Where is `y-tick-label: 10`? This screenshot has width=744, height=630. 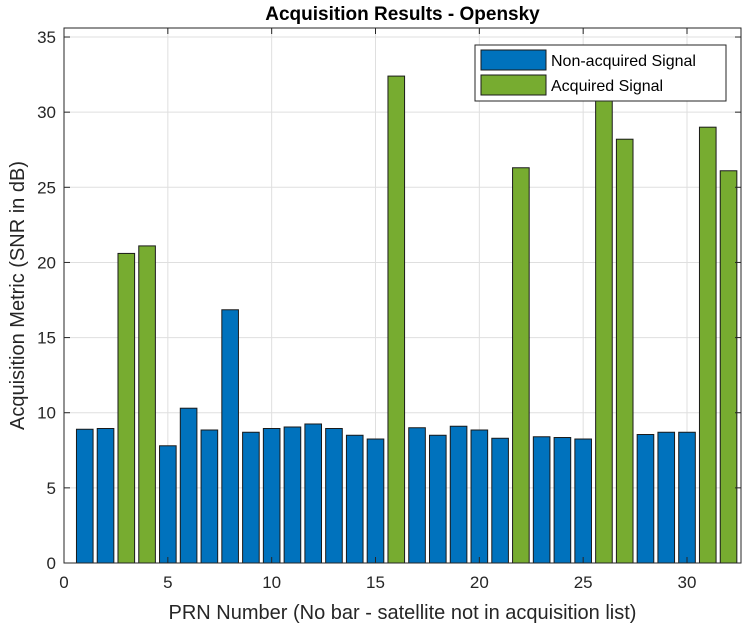
y-tick-label: 10 is located at coordinates (46, 413).